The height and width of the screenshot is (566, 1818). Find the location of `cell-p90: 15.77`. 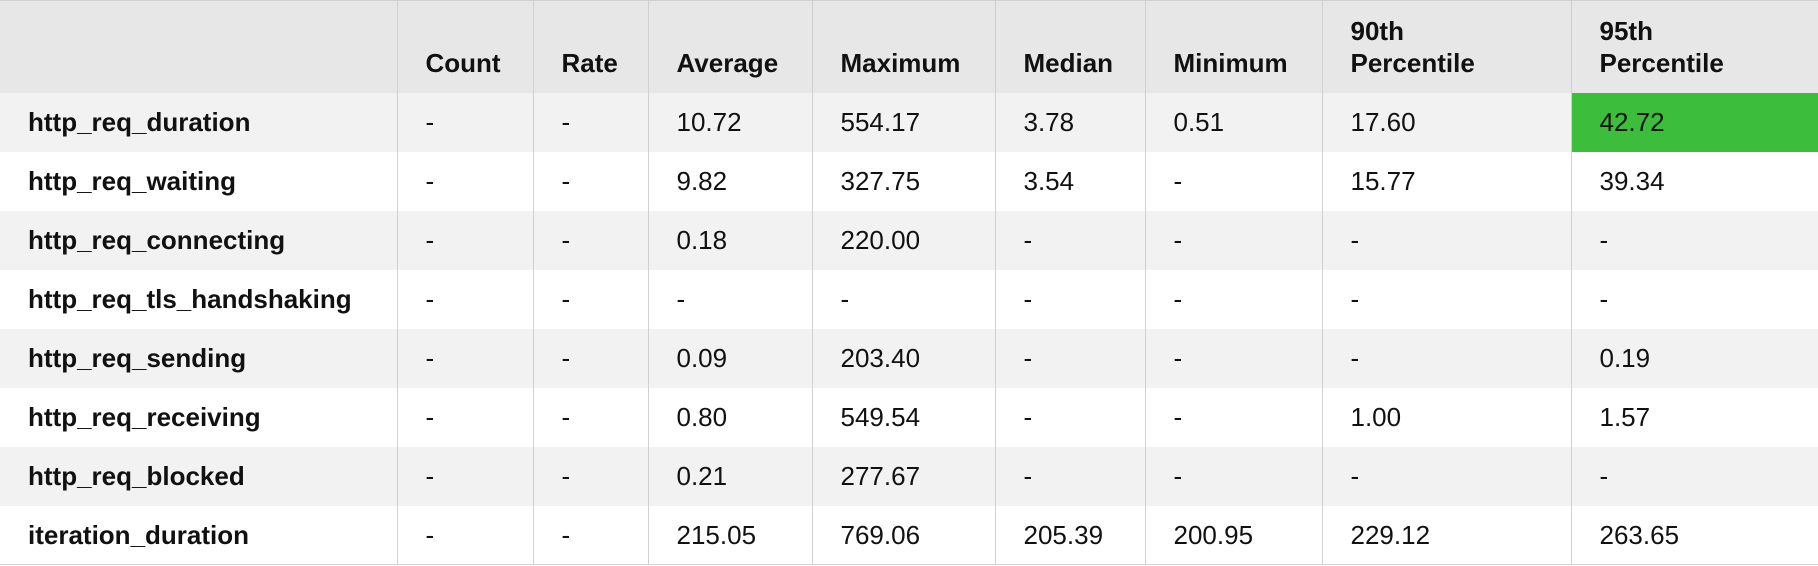

cell-p90: 15.77 is located at coordinates (1446, 181).